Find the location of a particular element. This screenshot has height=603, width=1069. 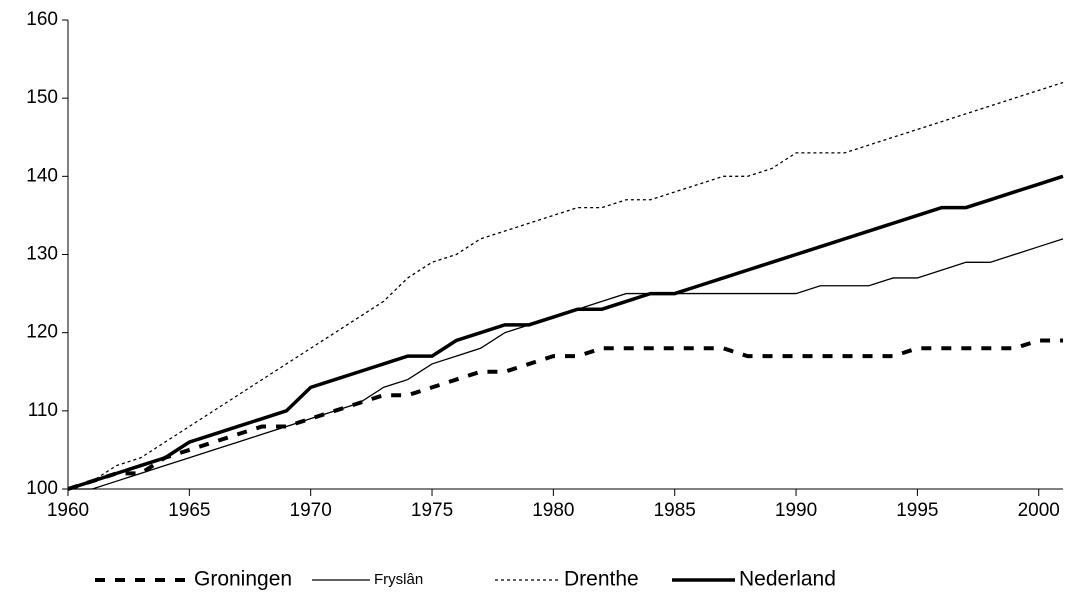

y-tick-label: 100 is located at coordinates (42, 488).